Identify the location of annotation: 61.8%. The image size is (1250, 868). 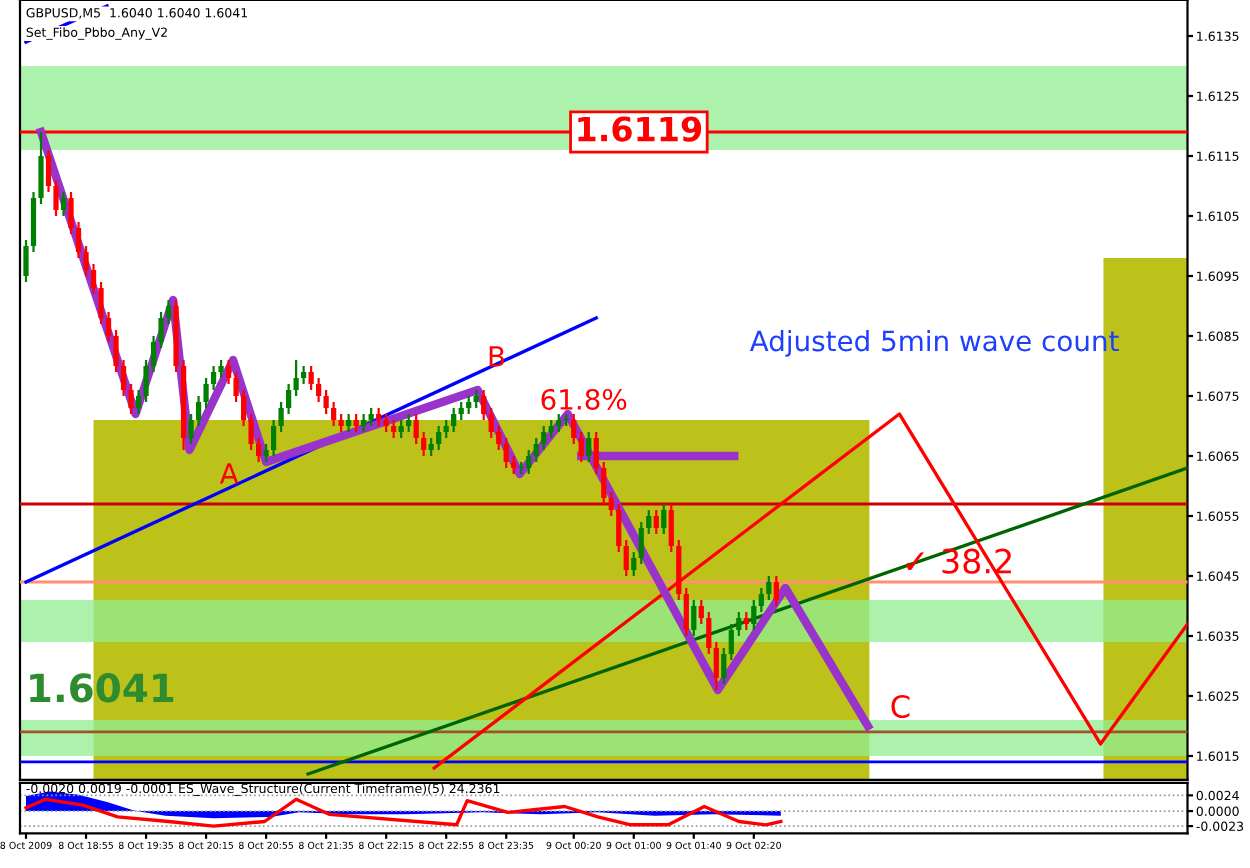
(584, 399).